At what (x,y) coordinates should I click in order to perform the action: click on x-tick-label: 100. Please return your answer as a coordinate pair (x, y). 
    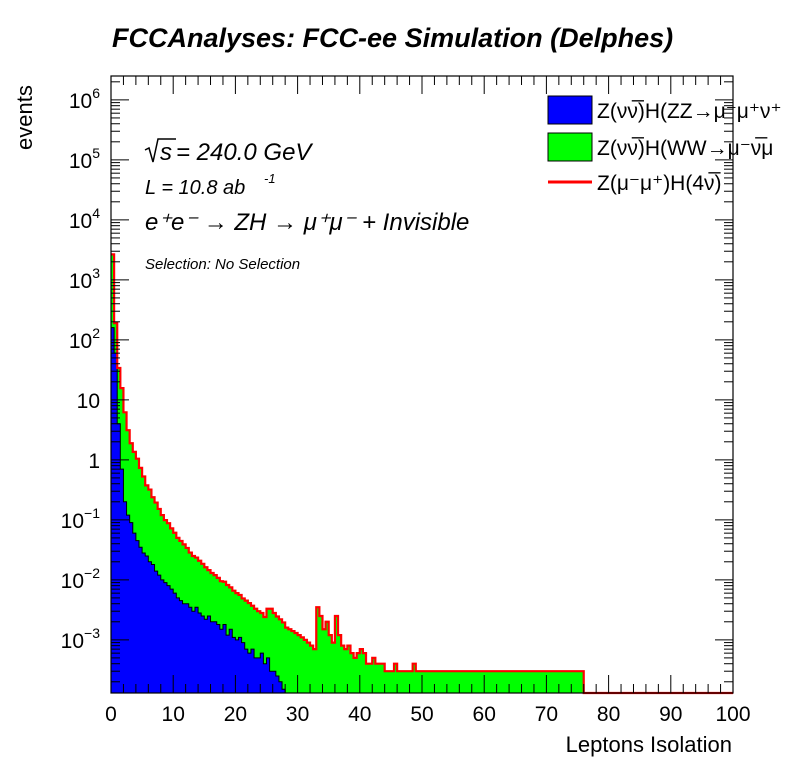
    Looking at the image, I should click on (732, 714).